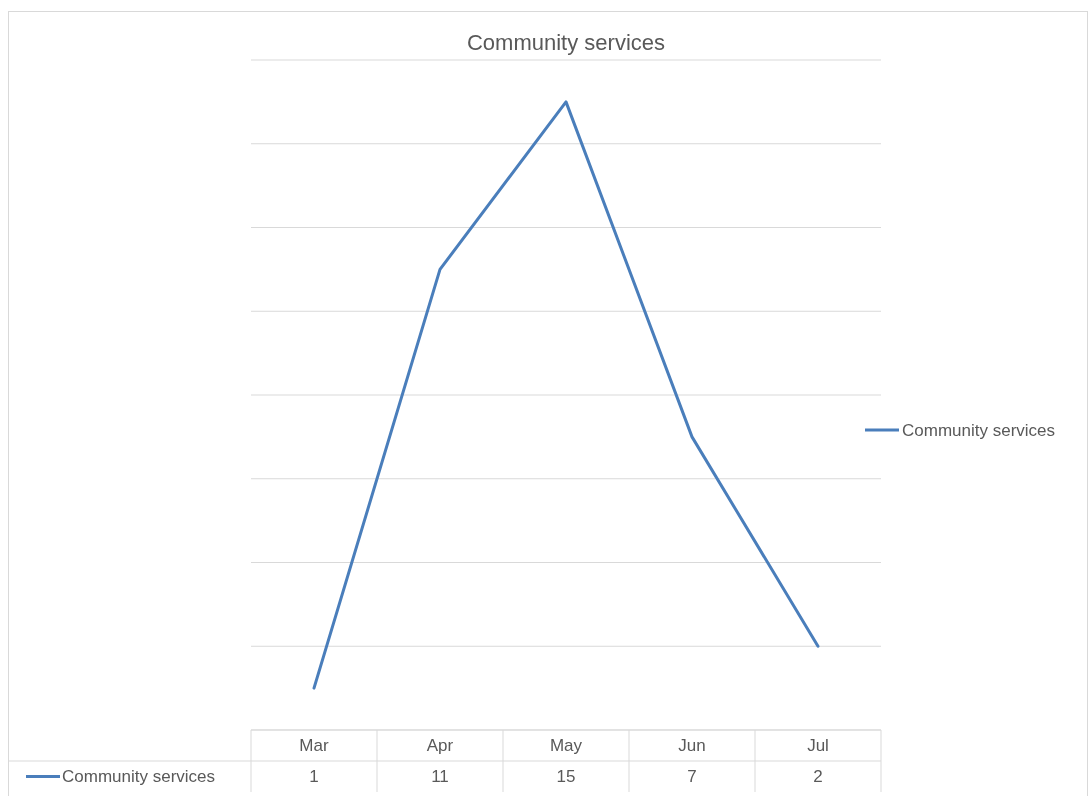 The width and height of the screenshot is (1088, 796). Describe the element at coordinates (440, 777) in the screenshot. I see `data-label: 11` at that location.